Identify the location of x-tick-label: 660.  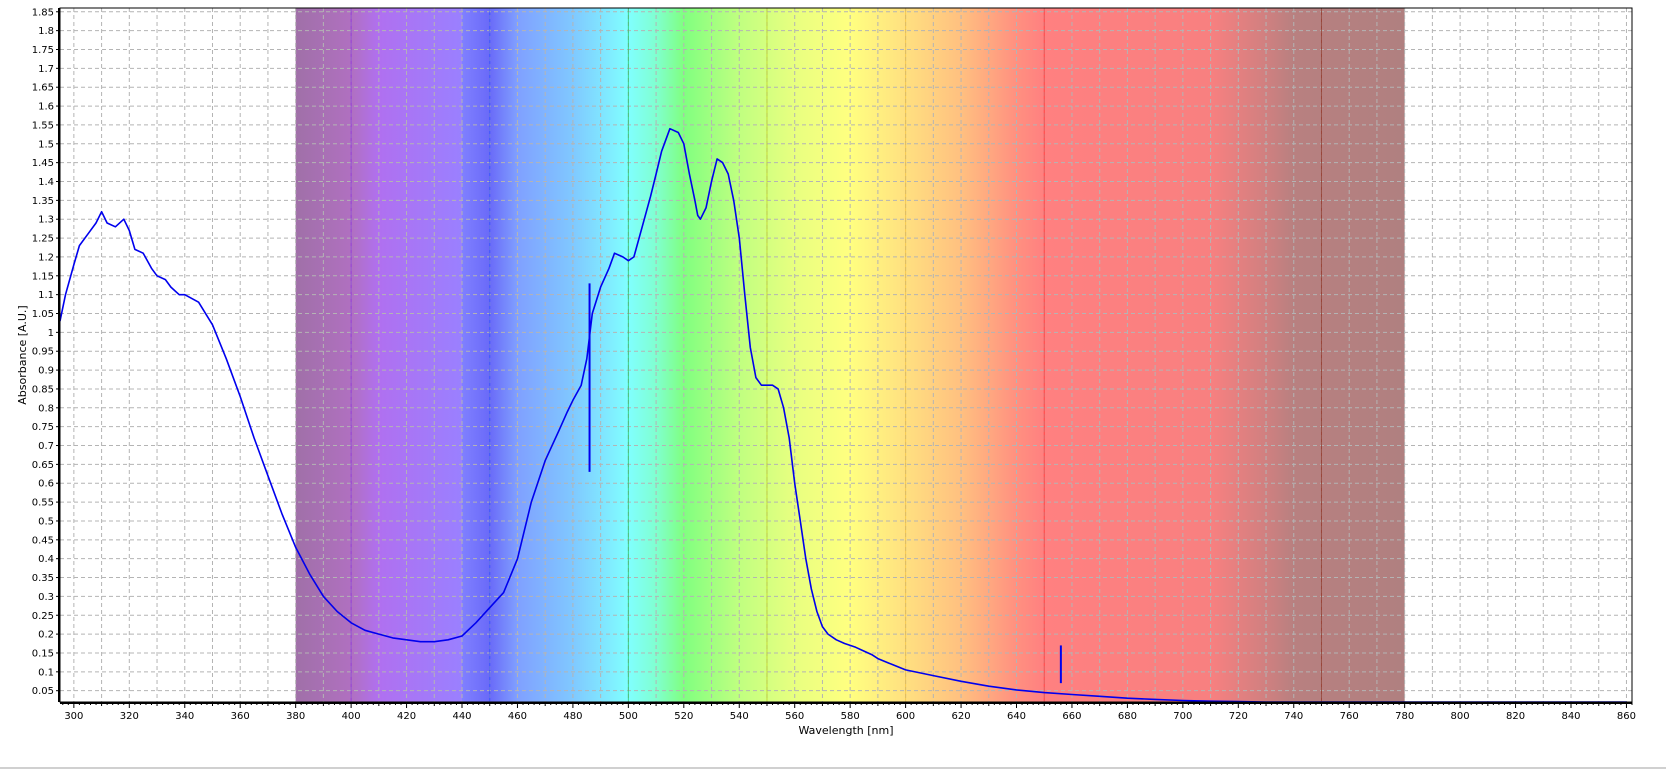
(1071, 716).